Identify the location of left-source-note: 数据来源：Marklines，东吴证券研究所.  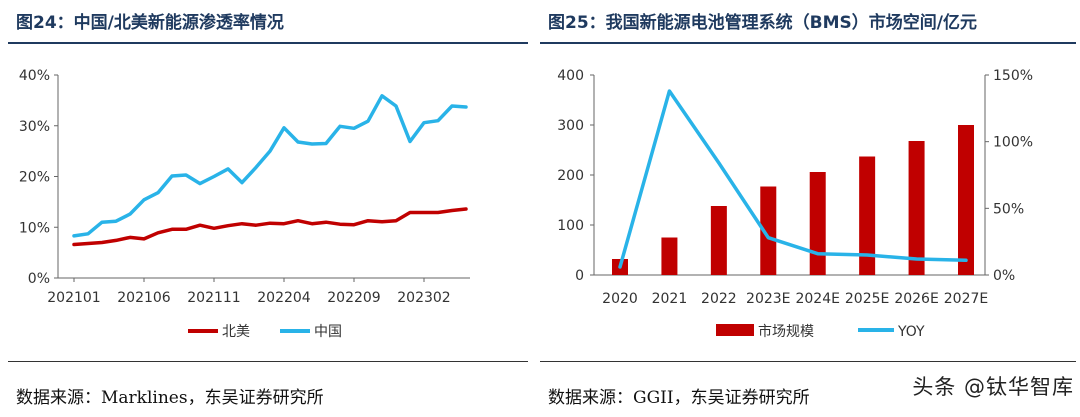
(170, 398).